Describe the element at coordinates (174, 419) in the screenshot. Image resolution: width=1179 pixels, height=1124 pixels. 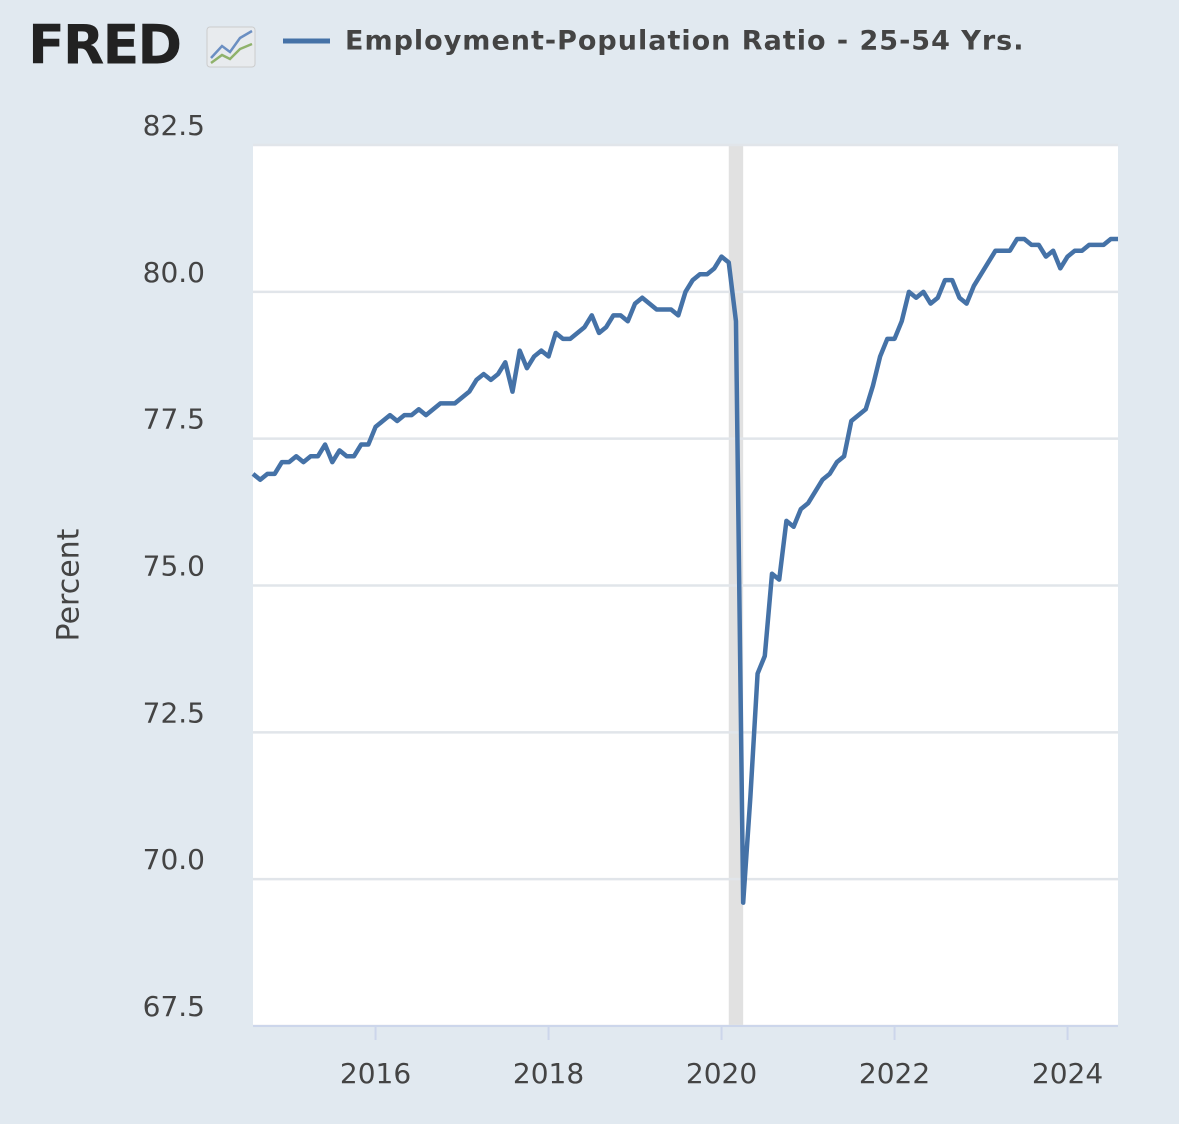
I see `y-tick-label: 77.5` at that location.